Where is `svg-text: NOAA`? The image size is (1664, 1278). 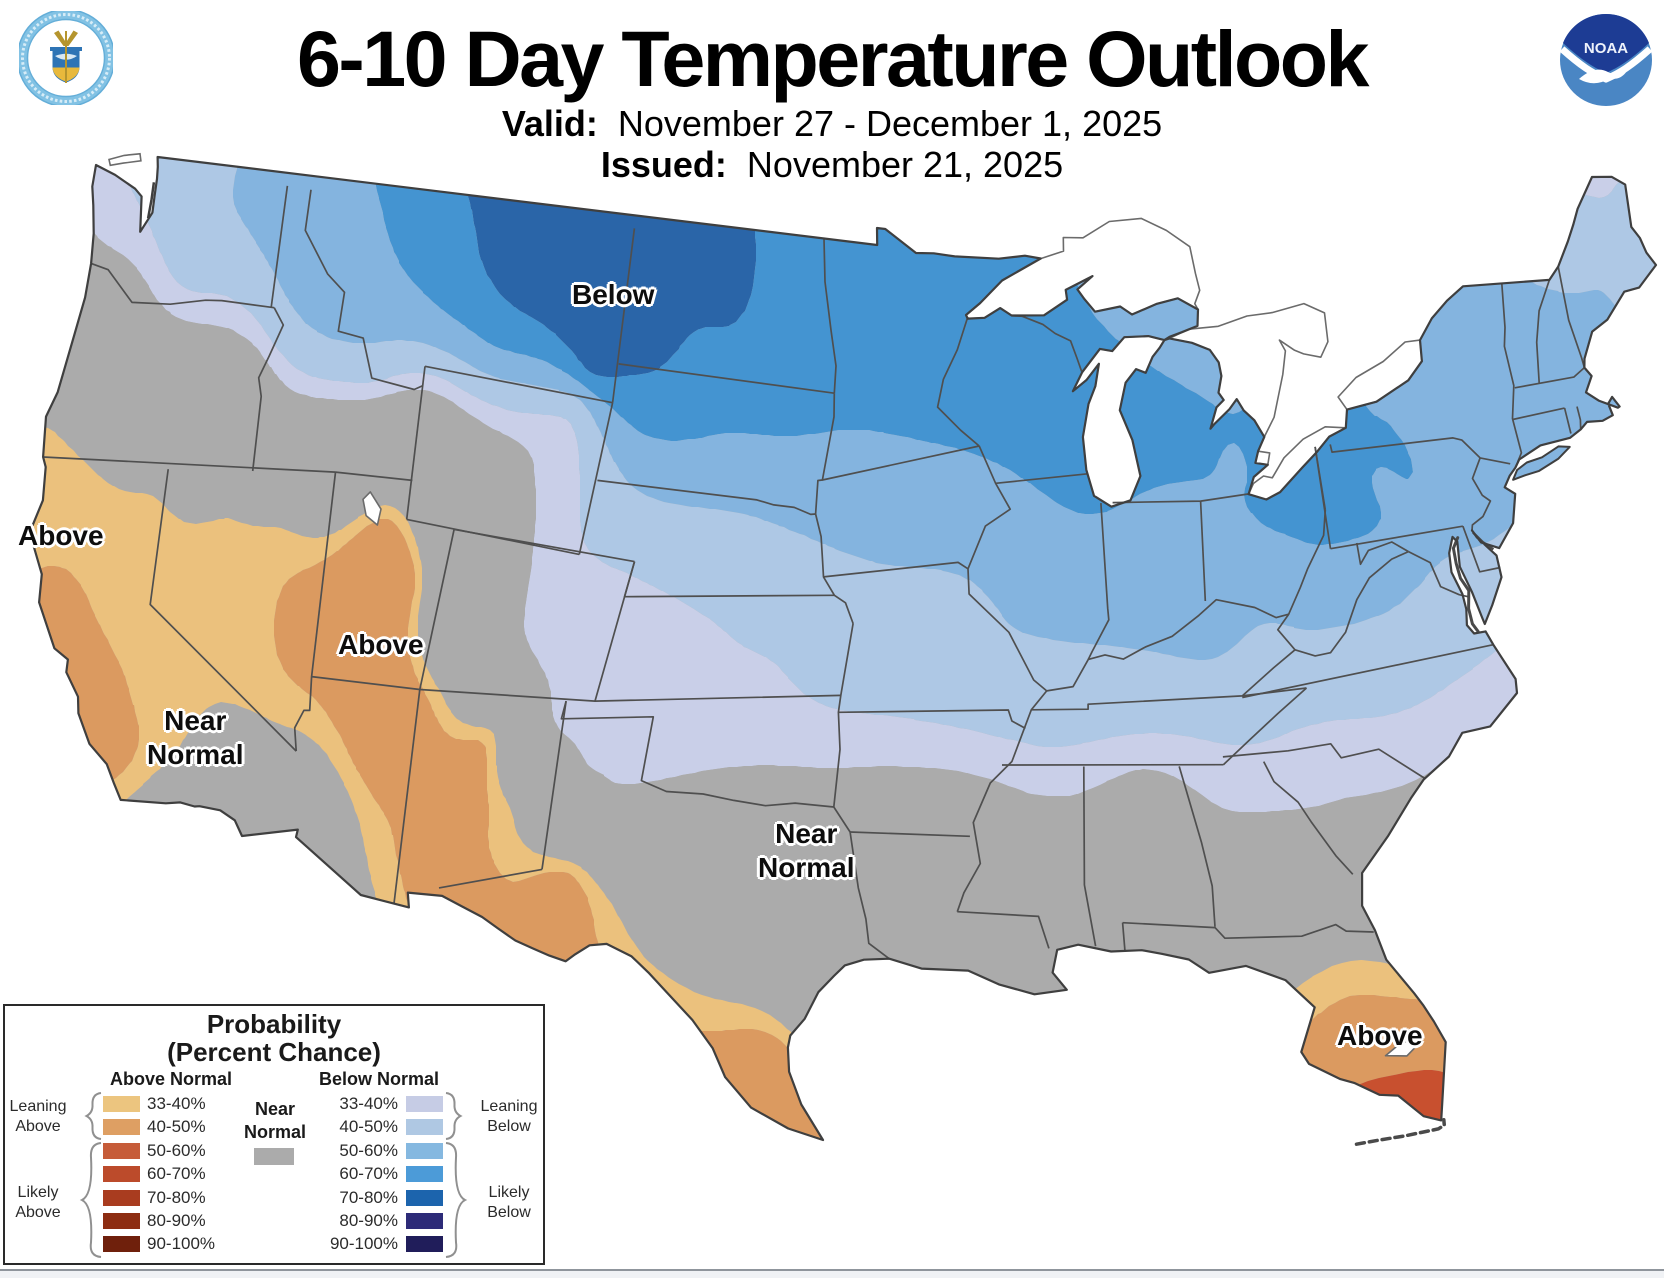 svg-text: NOAA is located at coordinates (1606, 48).